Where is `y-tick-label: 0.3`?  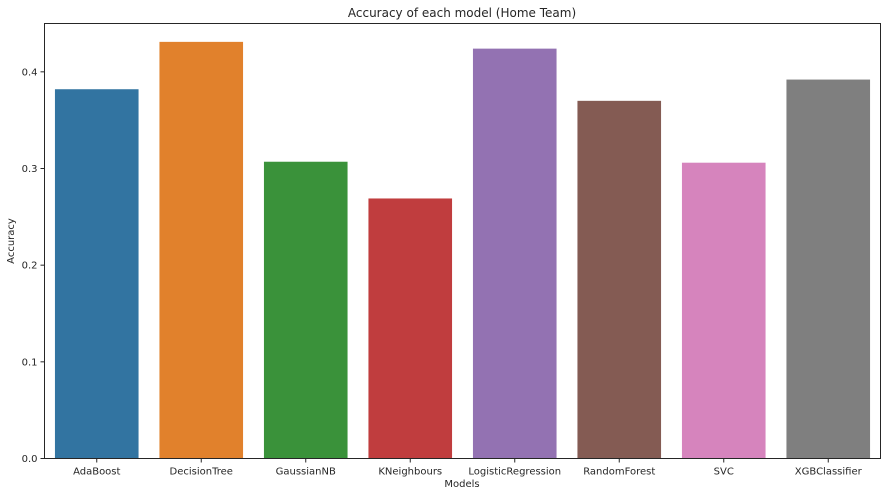 y-tick-label: 0.3 is located at coordinates (30, 169).